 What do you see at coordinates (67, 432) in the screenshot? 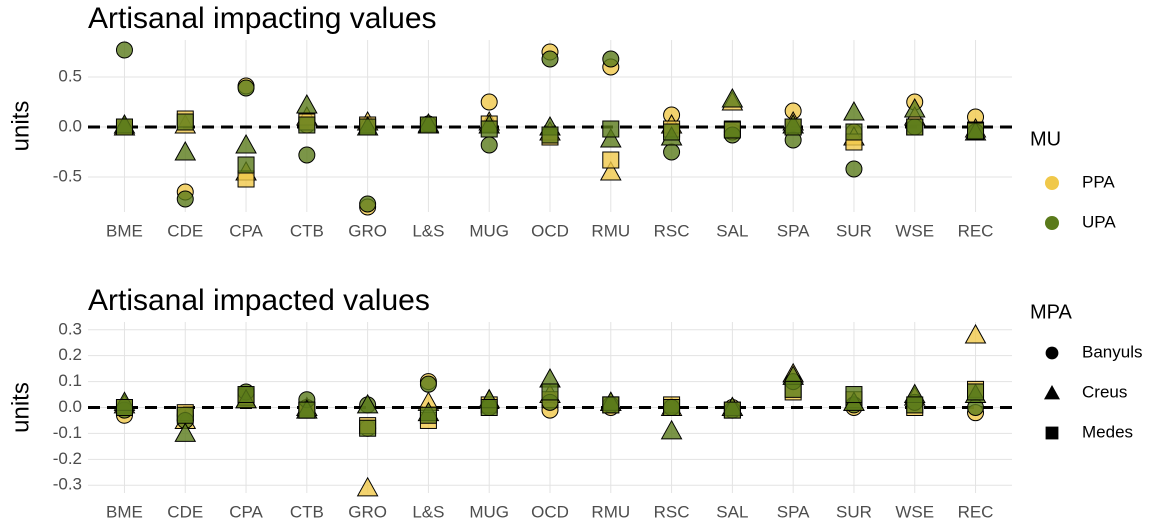
I see `y-tick-label: -0.1` at bounding box center [67, 432].